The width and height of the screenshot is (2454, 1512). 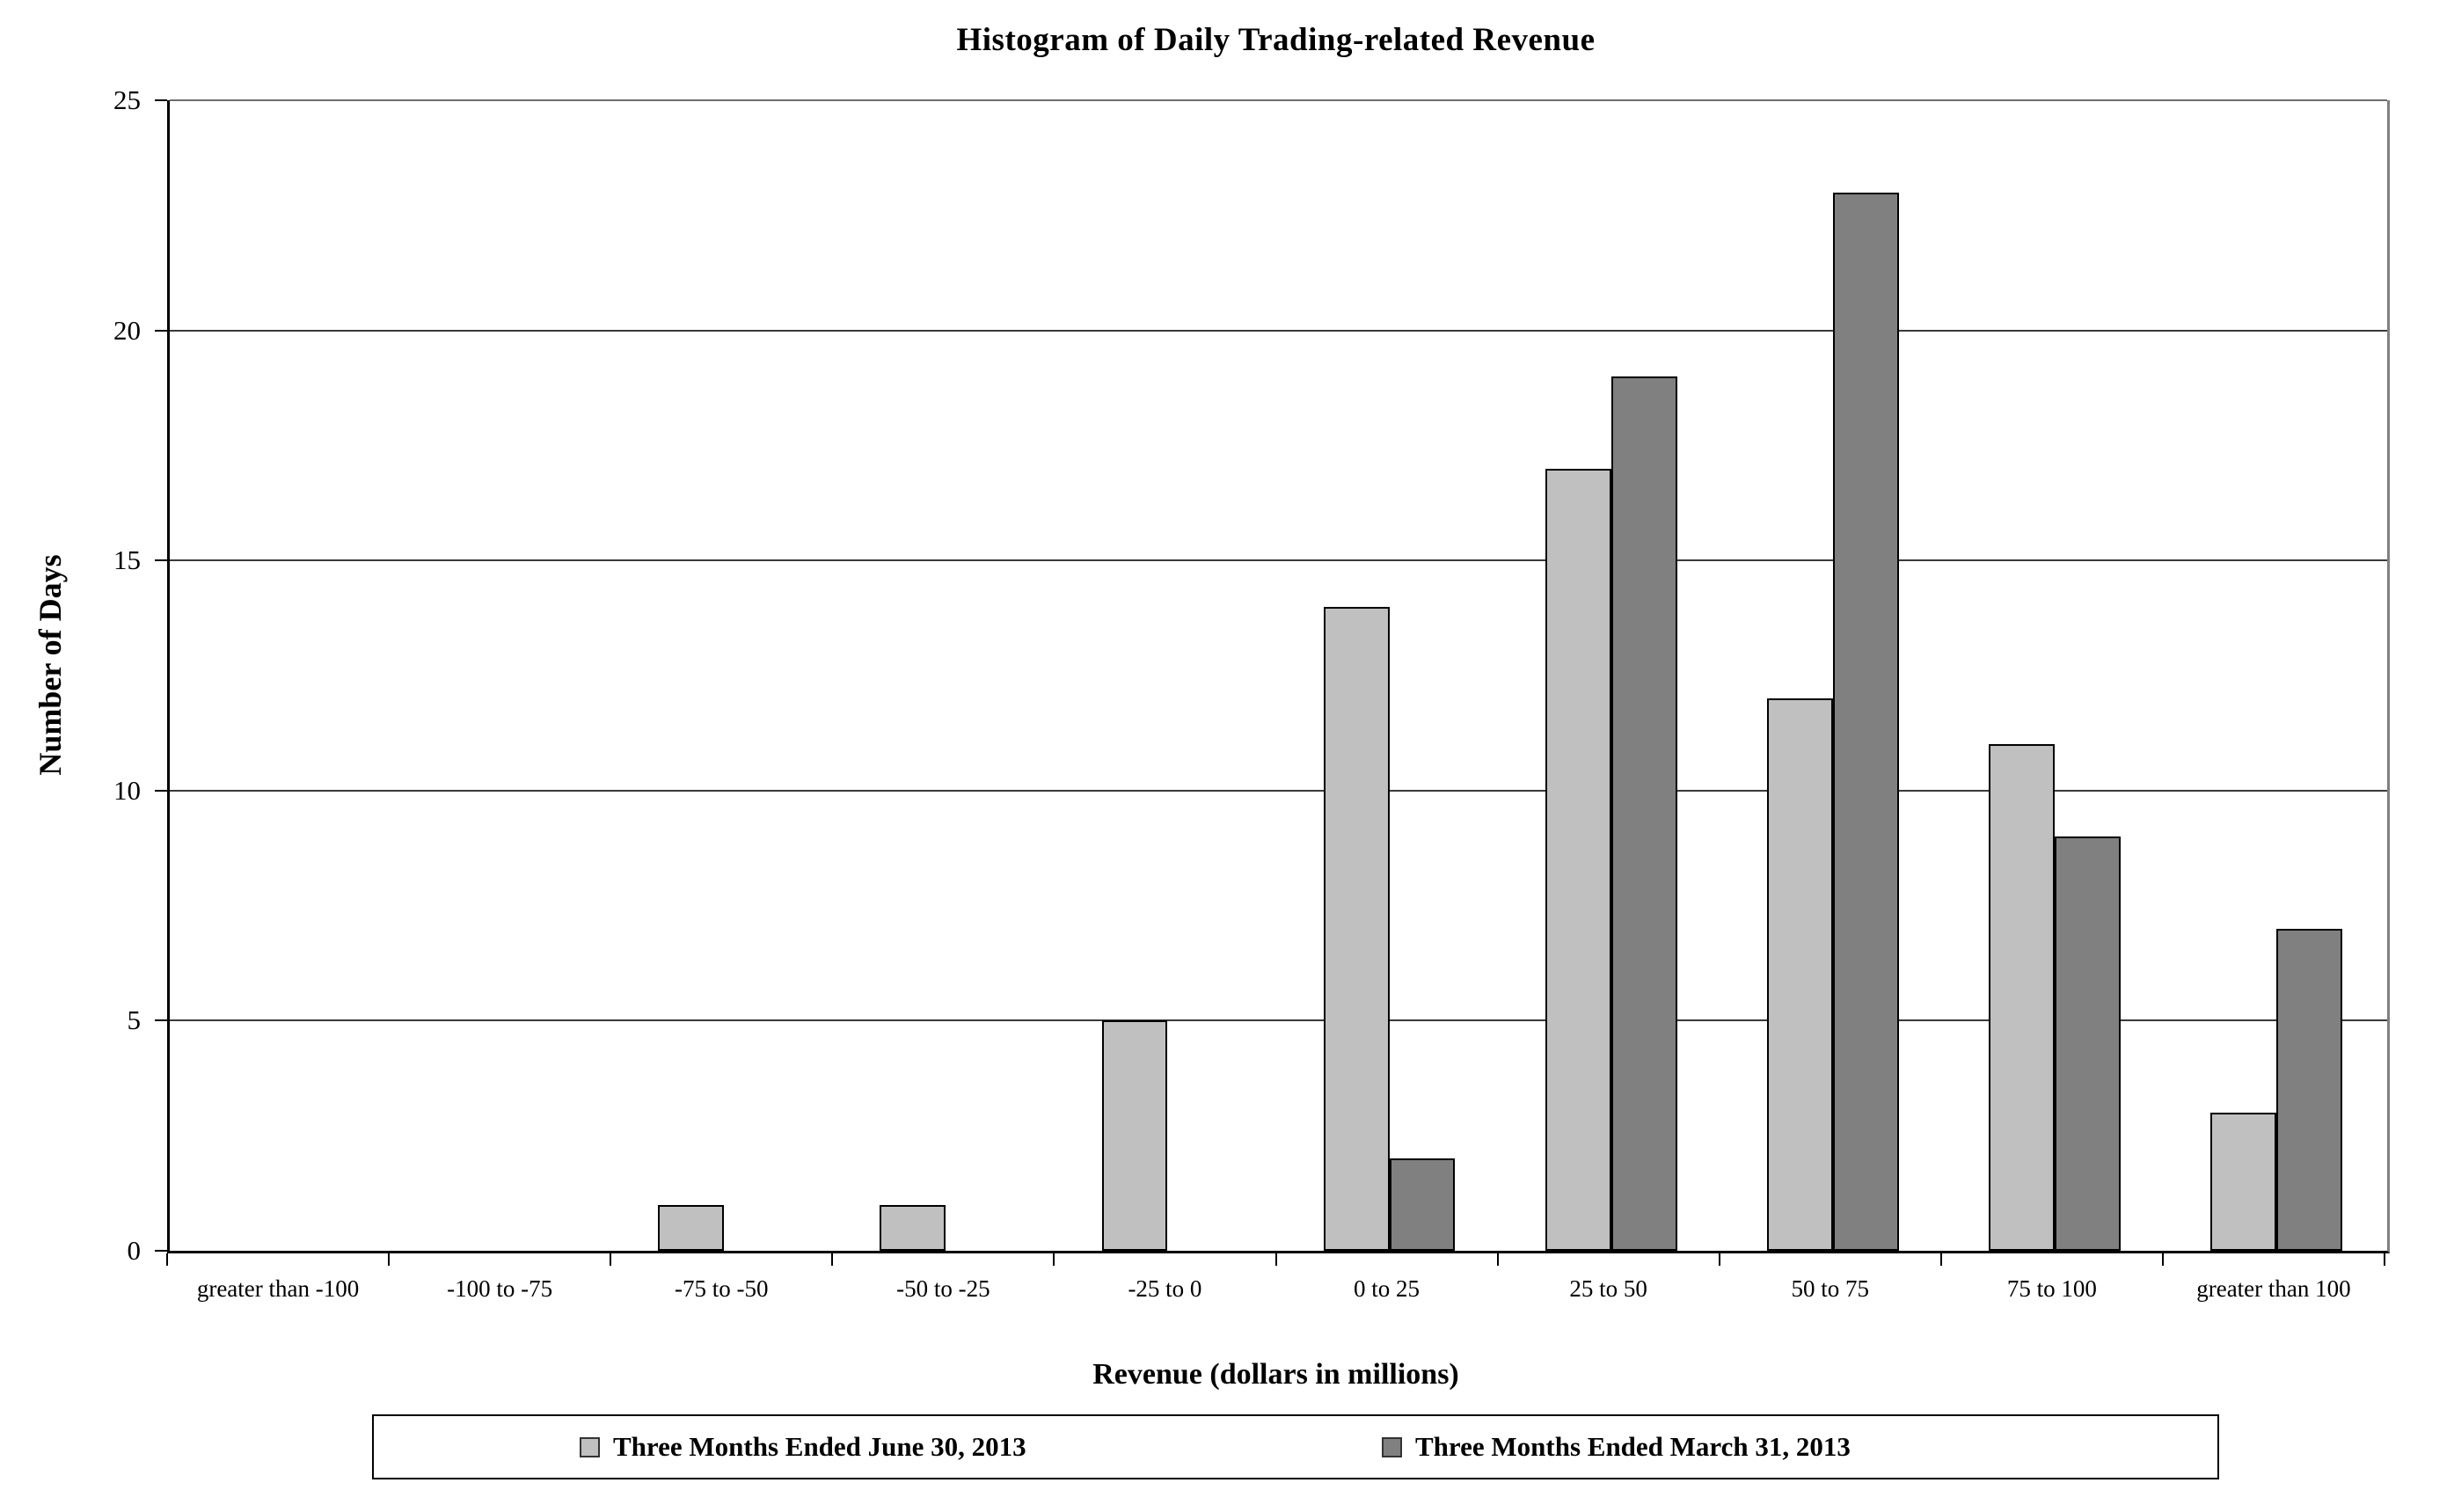 What do you see at coordinates (134, 1250) in the screenshot?
I see `y-tick-label: 0` at bounding box center [134, 1250].